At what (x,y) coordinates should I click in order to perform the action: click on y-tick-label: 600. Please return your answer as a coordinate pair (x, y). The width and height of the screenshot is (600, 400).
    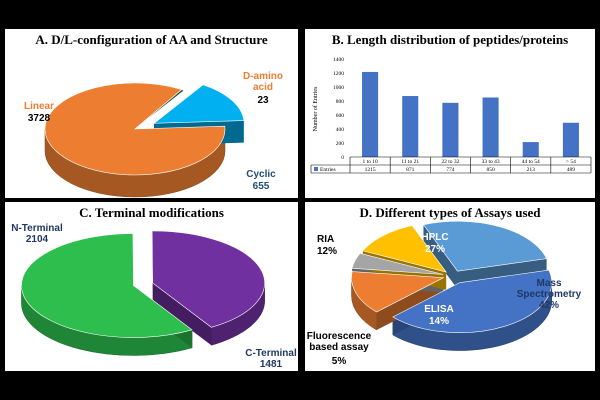
    Looking at the image, I should click on (340, 116).